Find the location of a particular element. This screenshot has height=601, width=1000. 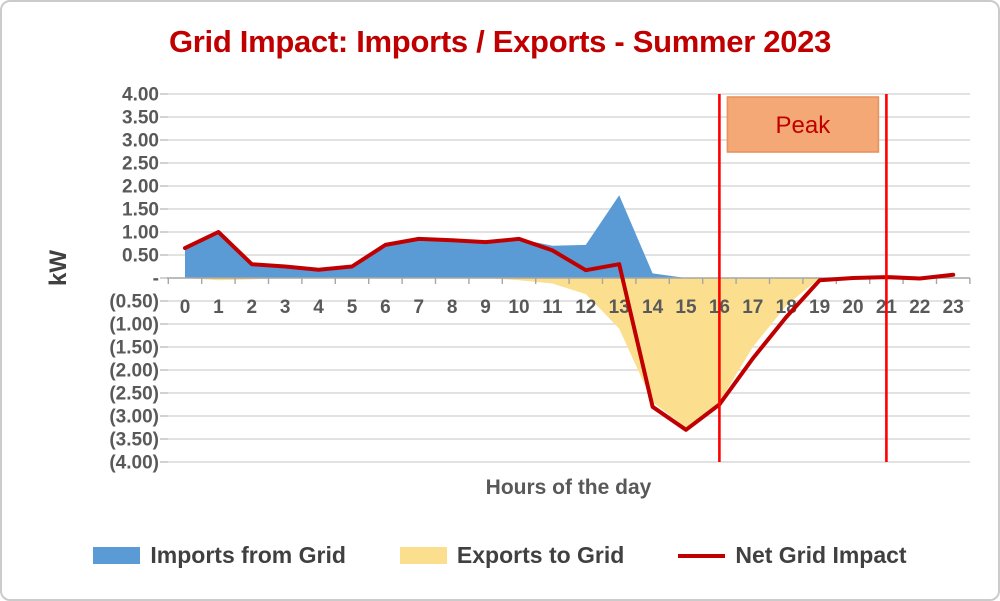

peak-label: Peak is located at coordinates (804, 125).